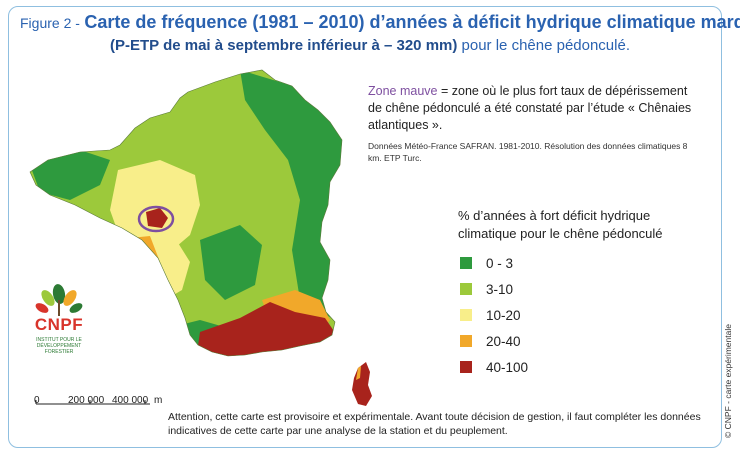 The image size is (740, 452). Describe the element at coordinates (269, 329) in the screenshot. I see `zone-40-100-mediterranee` at that location.